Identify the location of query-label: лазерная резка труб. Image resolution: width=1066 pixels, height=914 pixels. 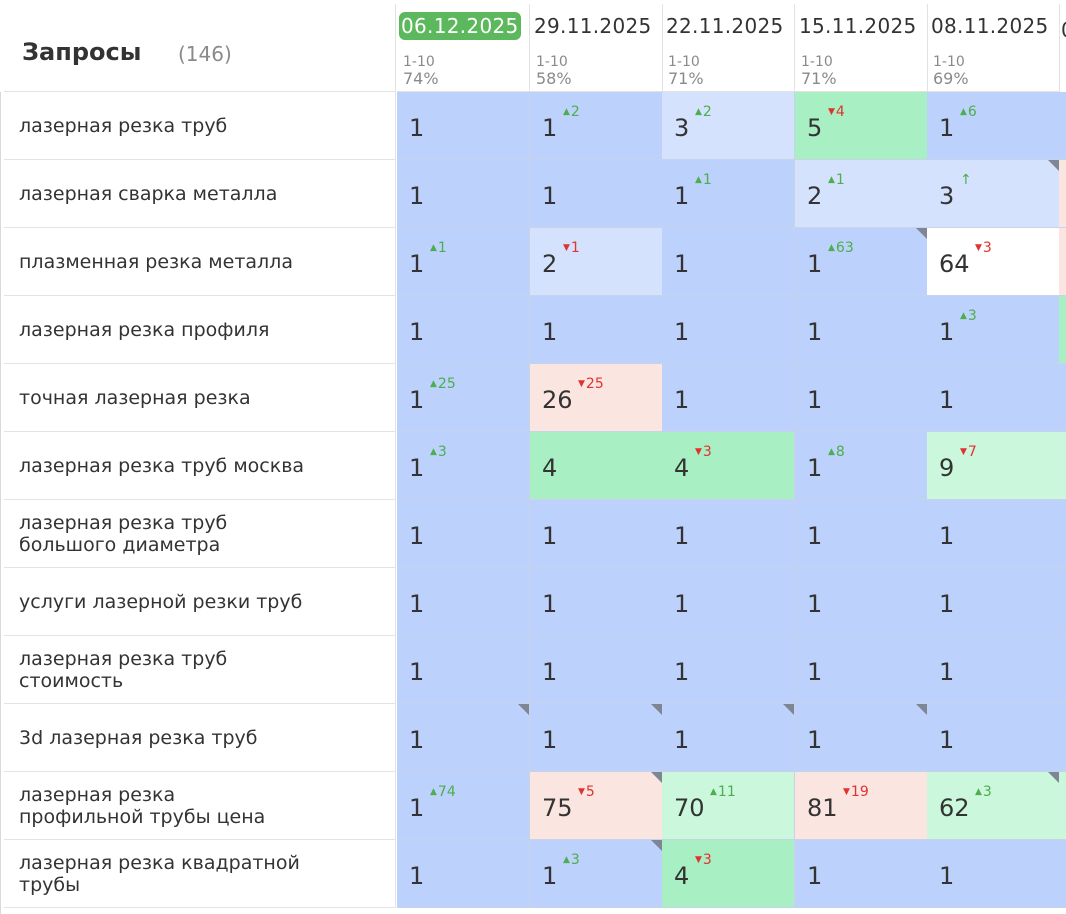
(200, 126).